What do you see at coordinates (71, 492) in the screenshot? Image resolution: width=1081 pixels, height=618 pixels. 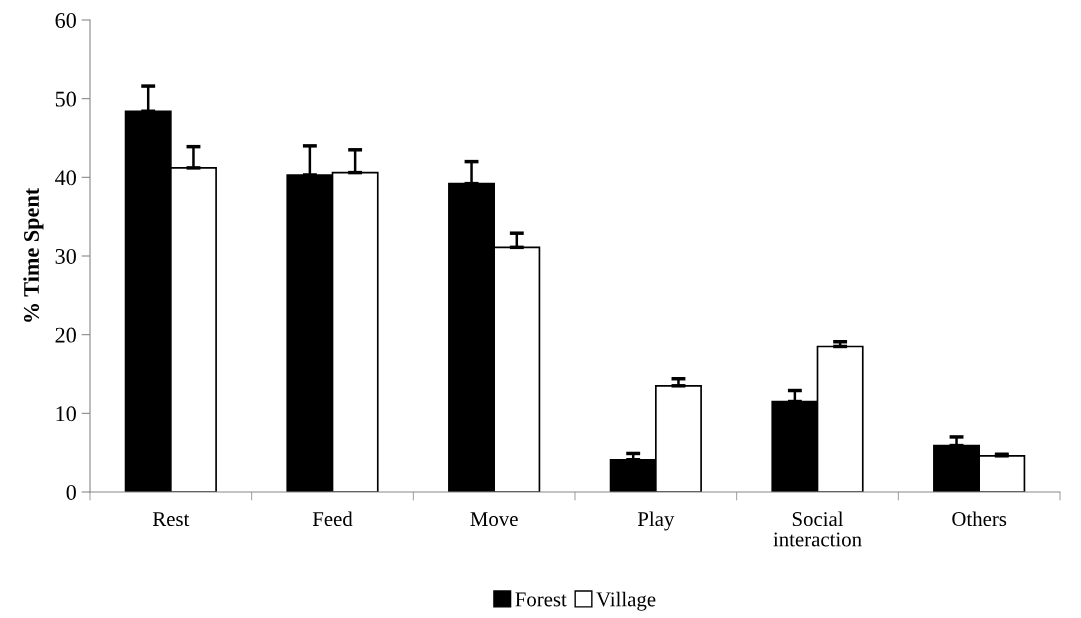 I see `y-tick-label: 0` at bounding box center [71, 492].